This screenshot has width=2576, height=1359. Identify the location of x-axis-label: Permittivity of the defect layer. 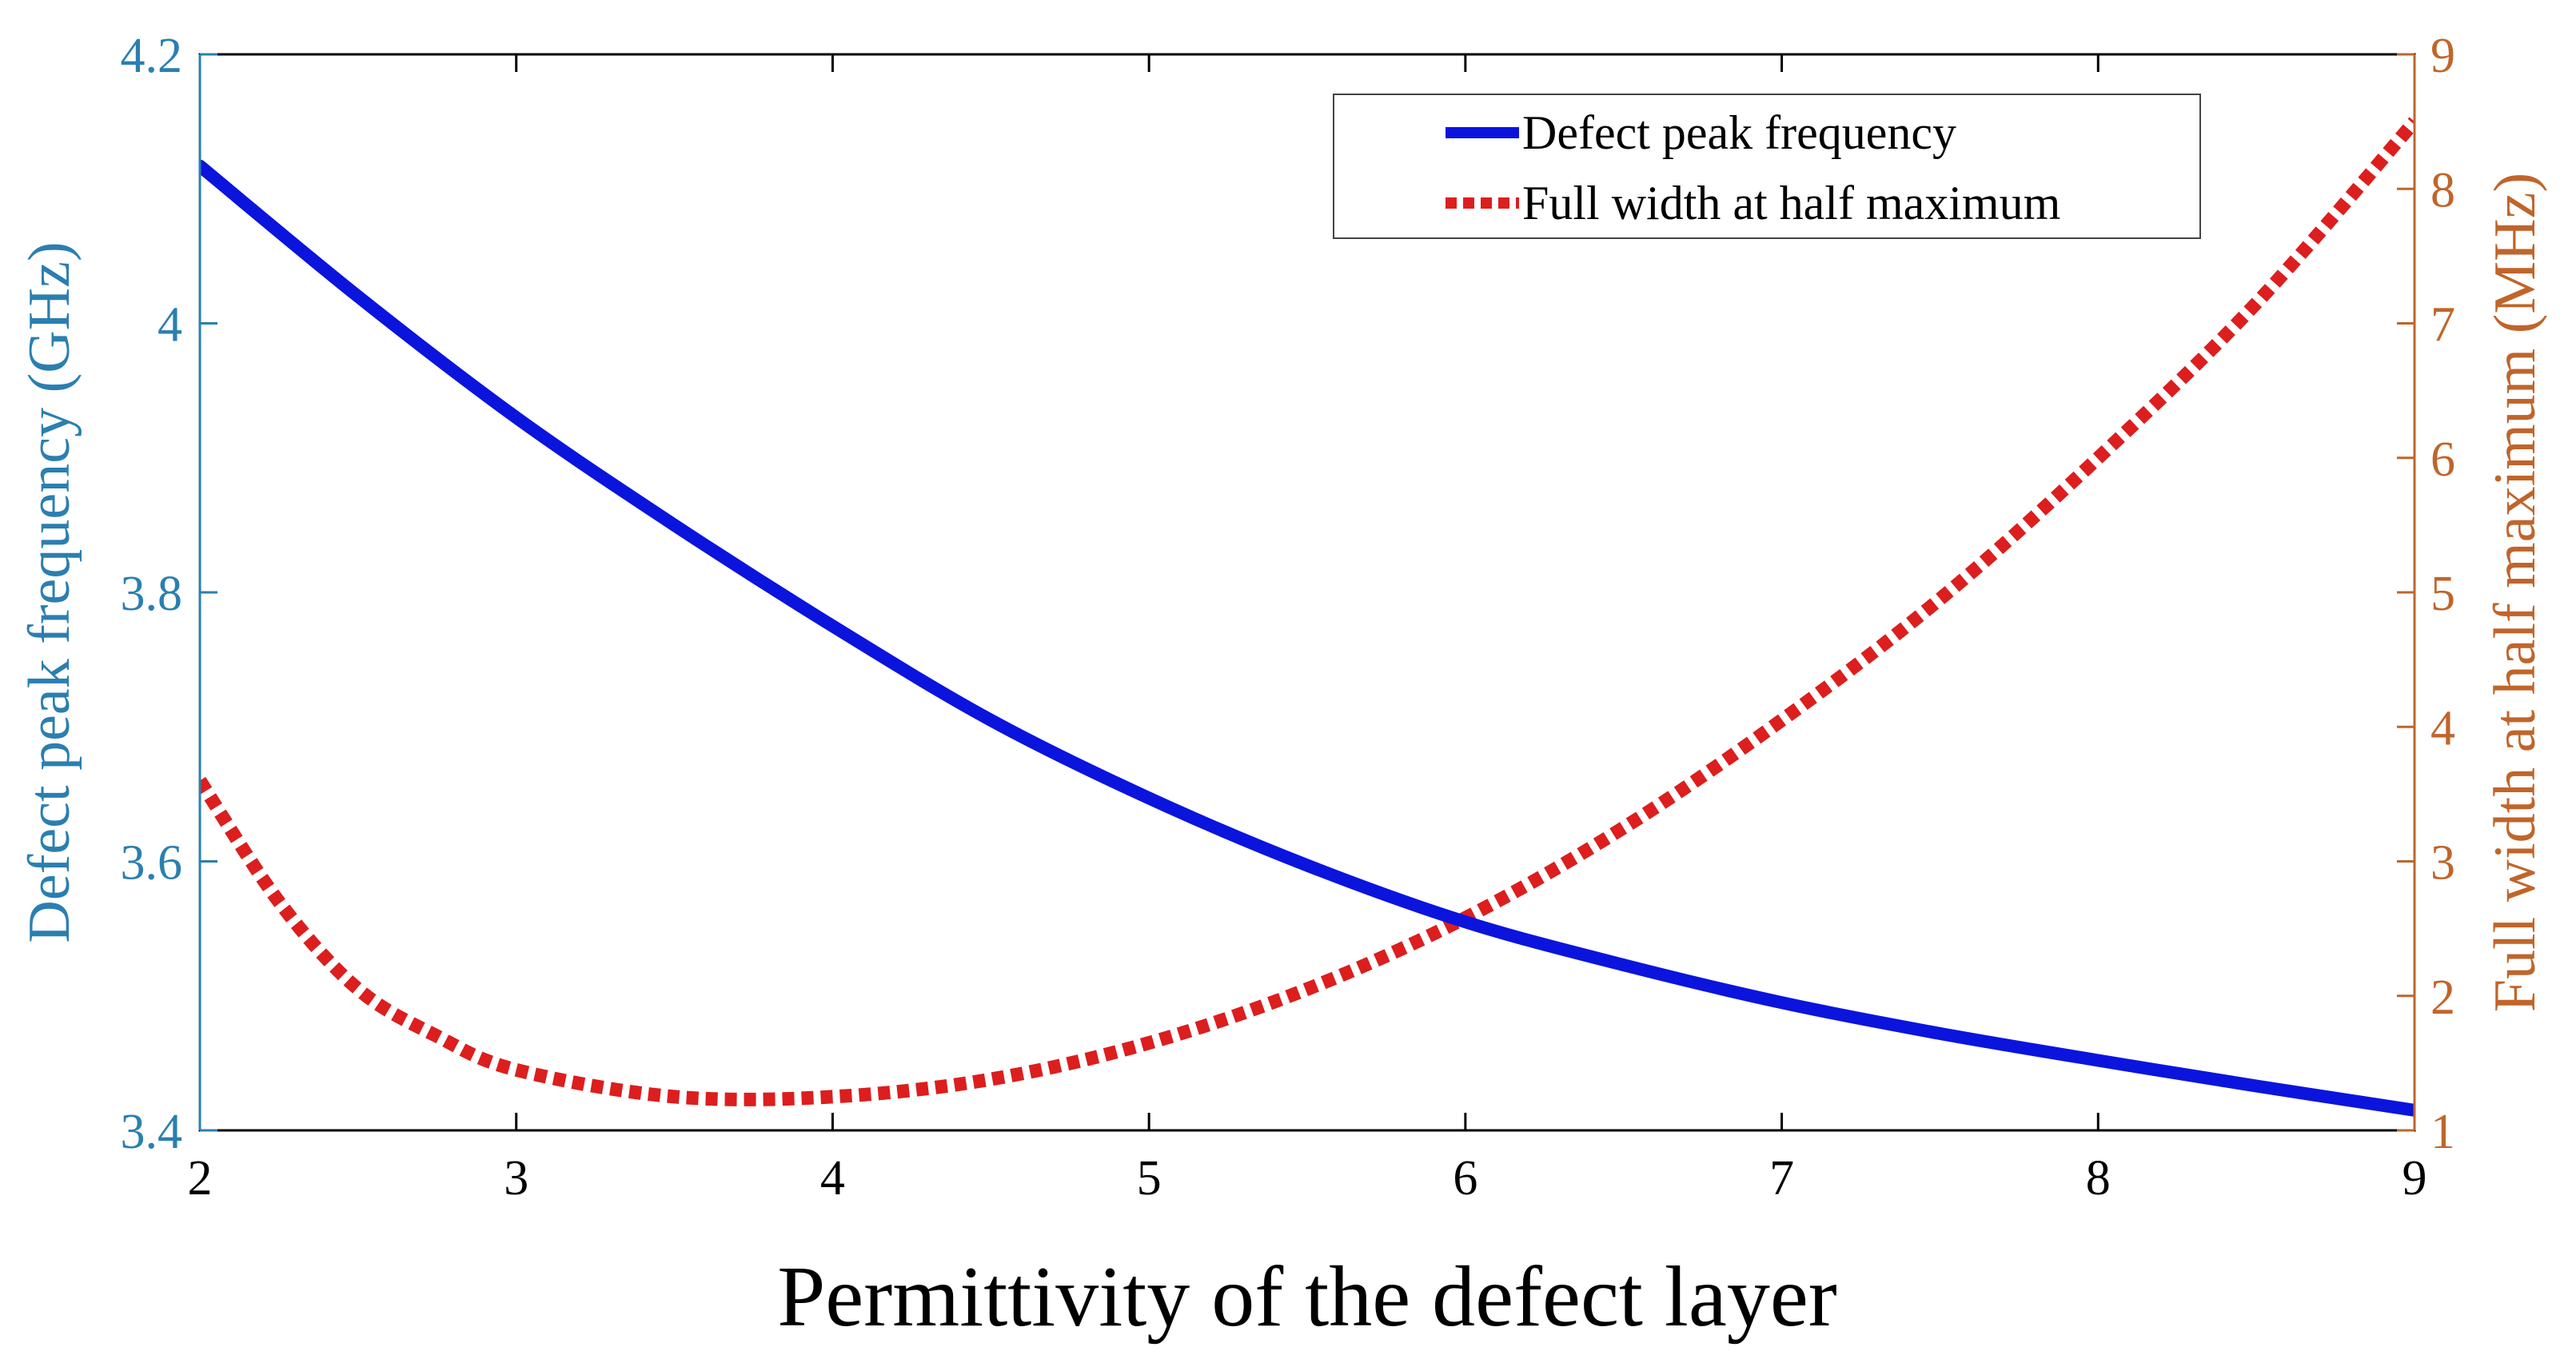
(1307, 1297).